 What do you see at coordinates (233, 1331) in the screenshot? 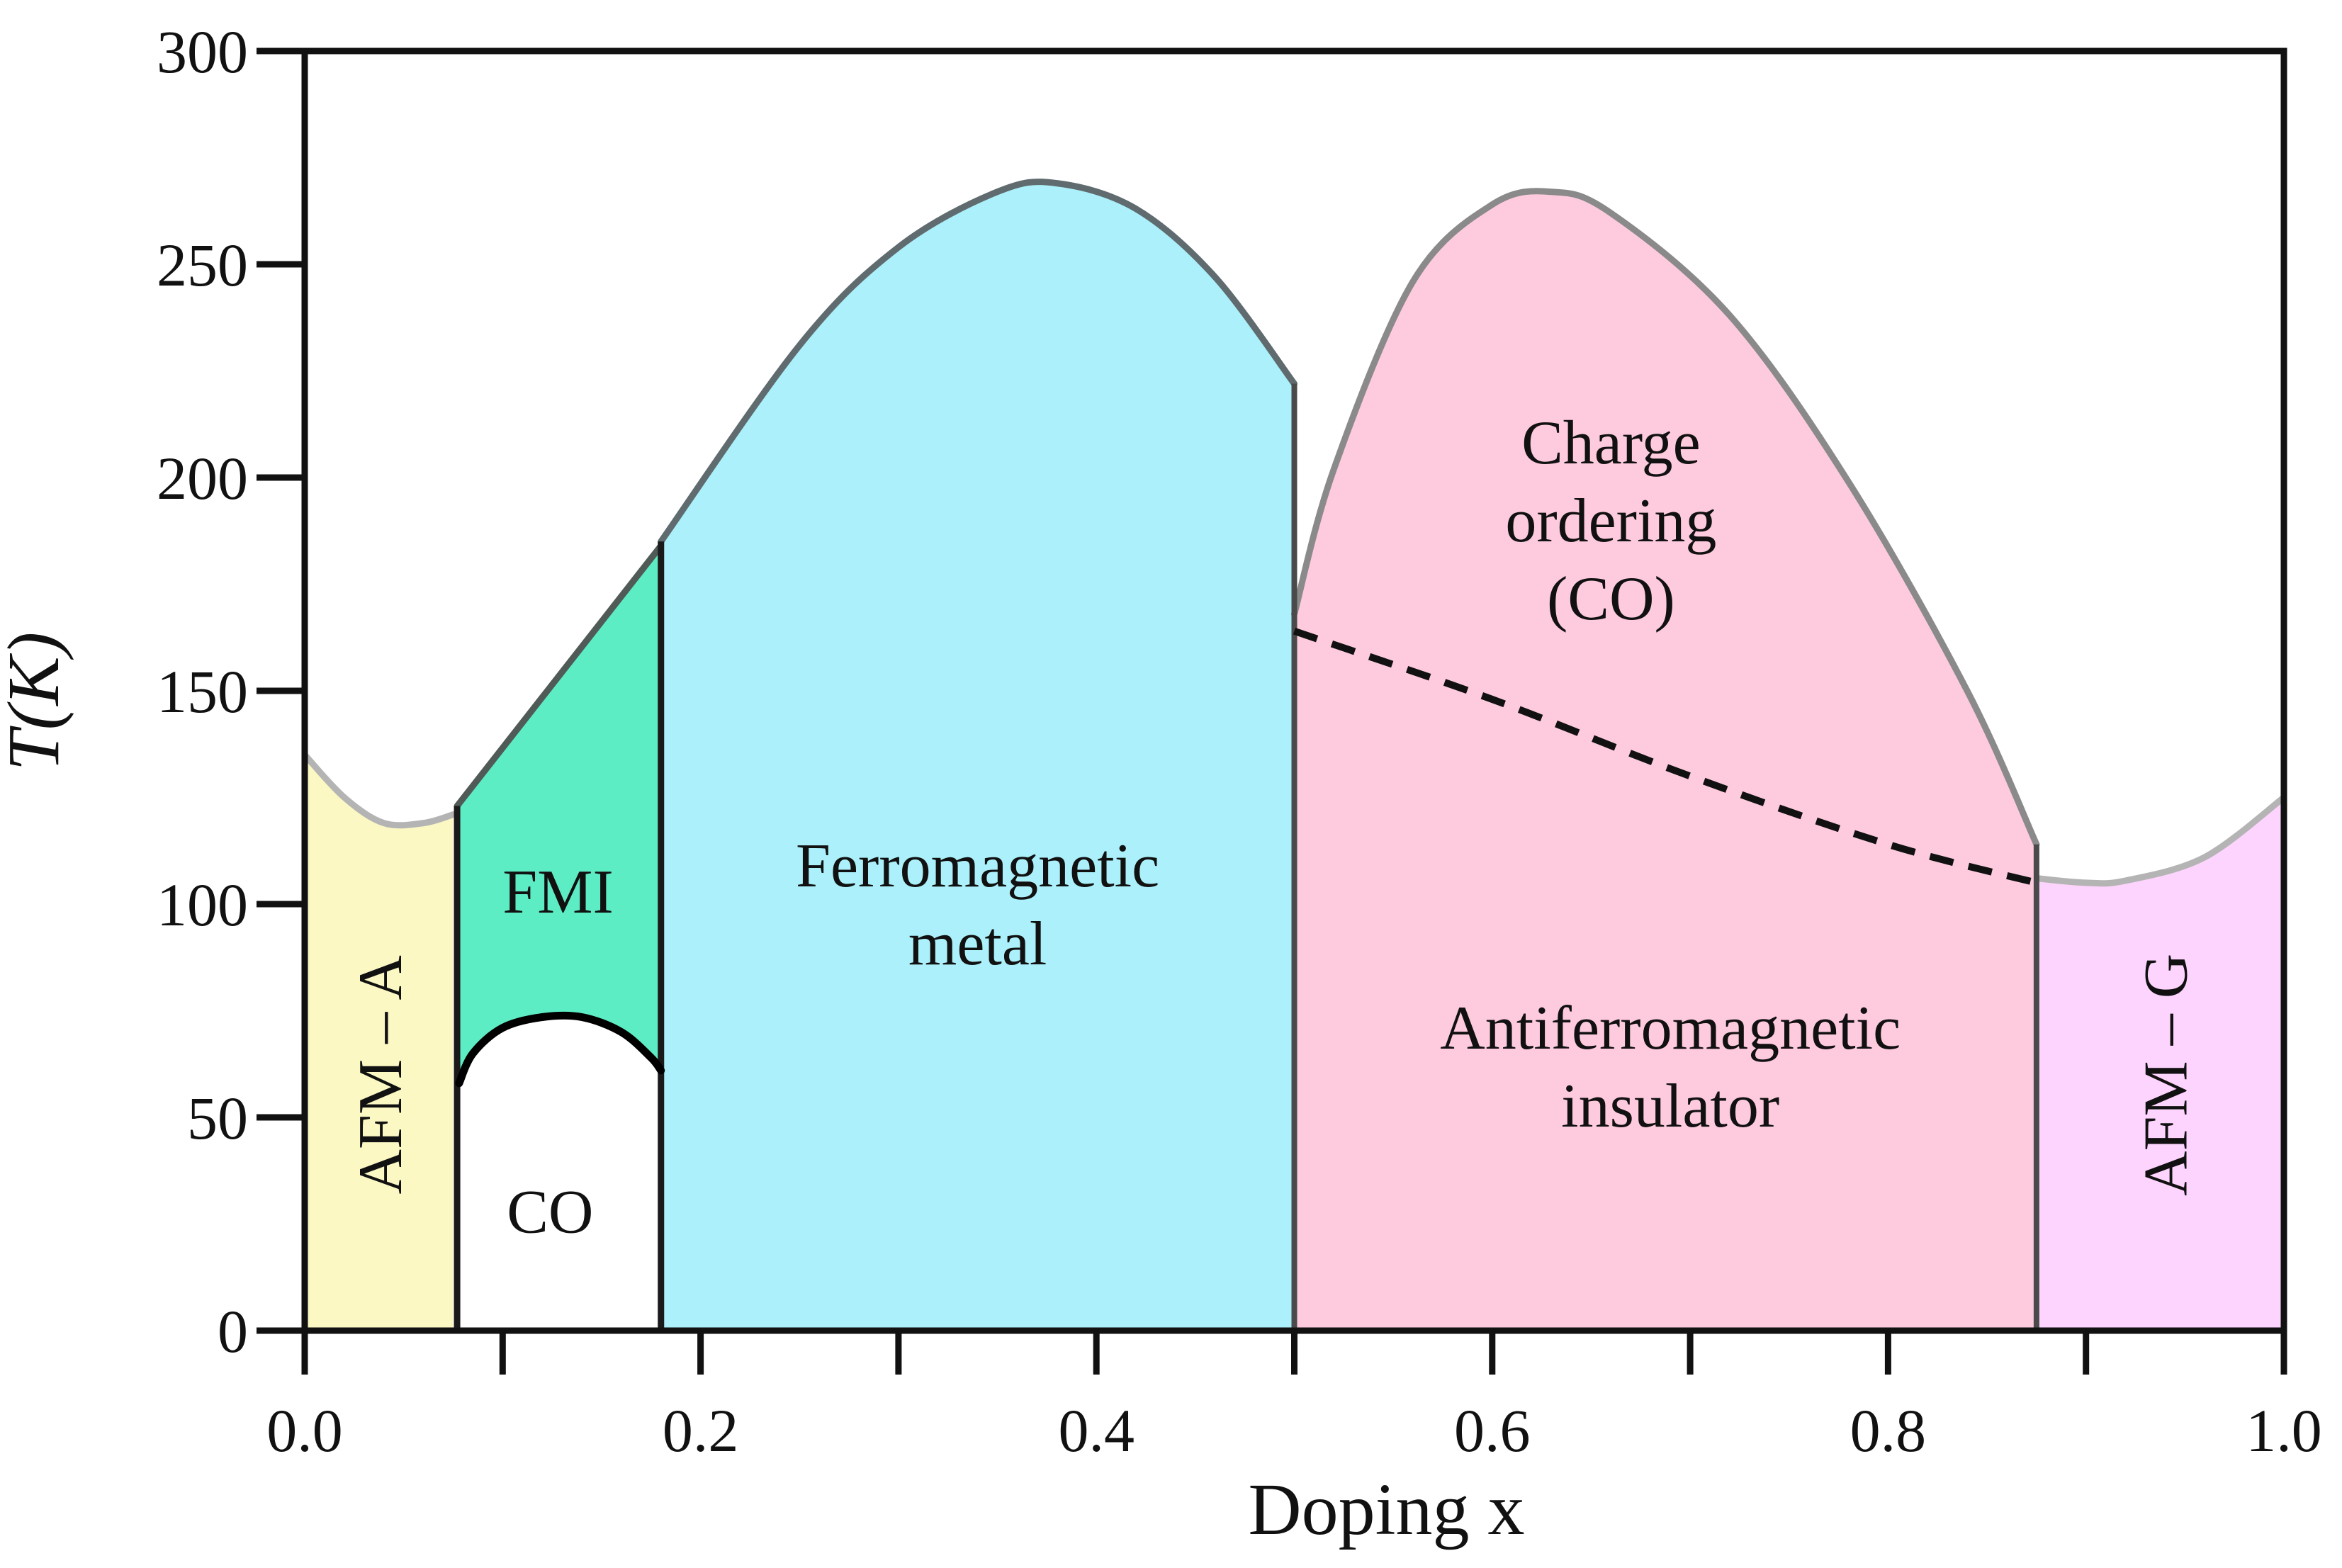
I see `y-tick-label: 0` at bounding box center [233, 1331].